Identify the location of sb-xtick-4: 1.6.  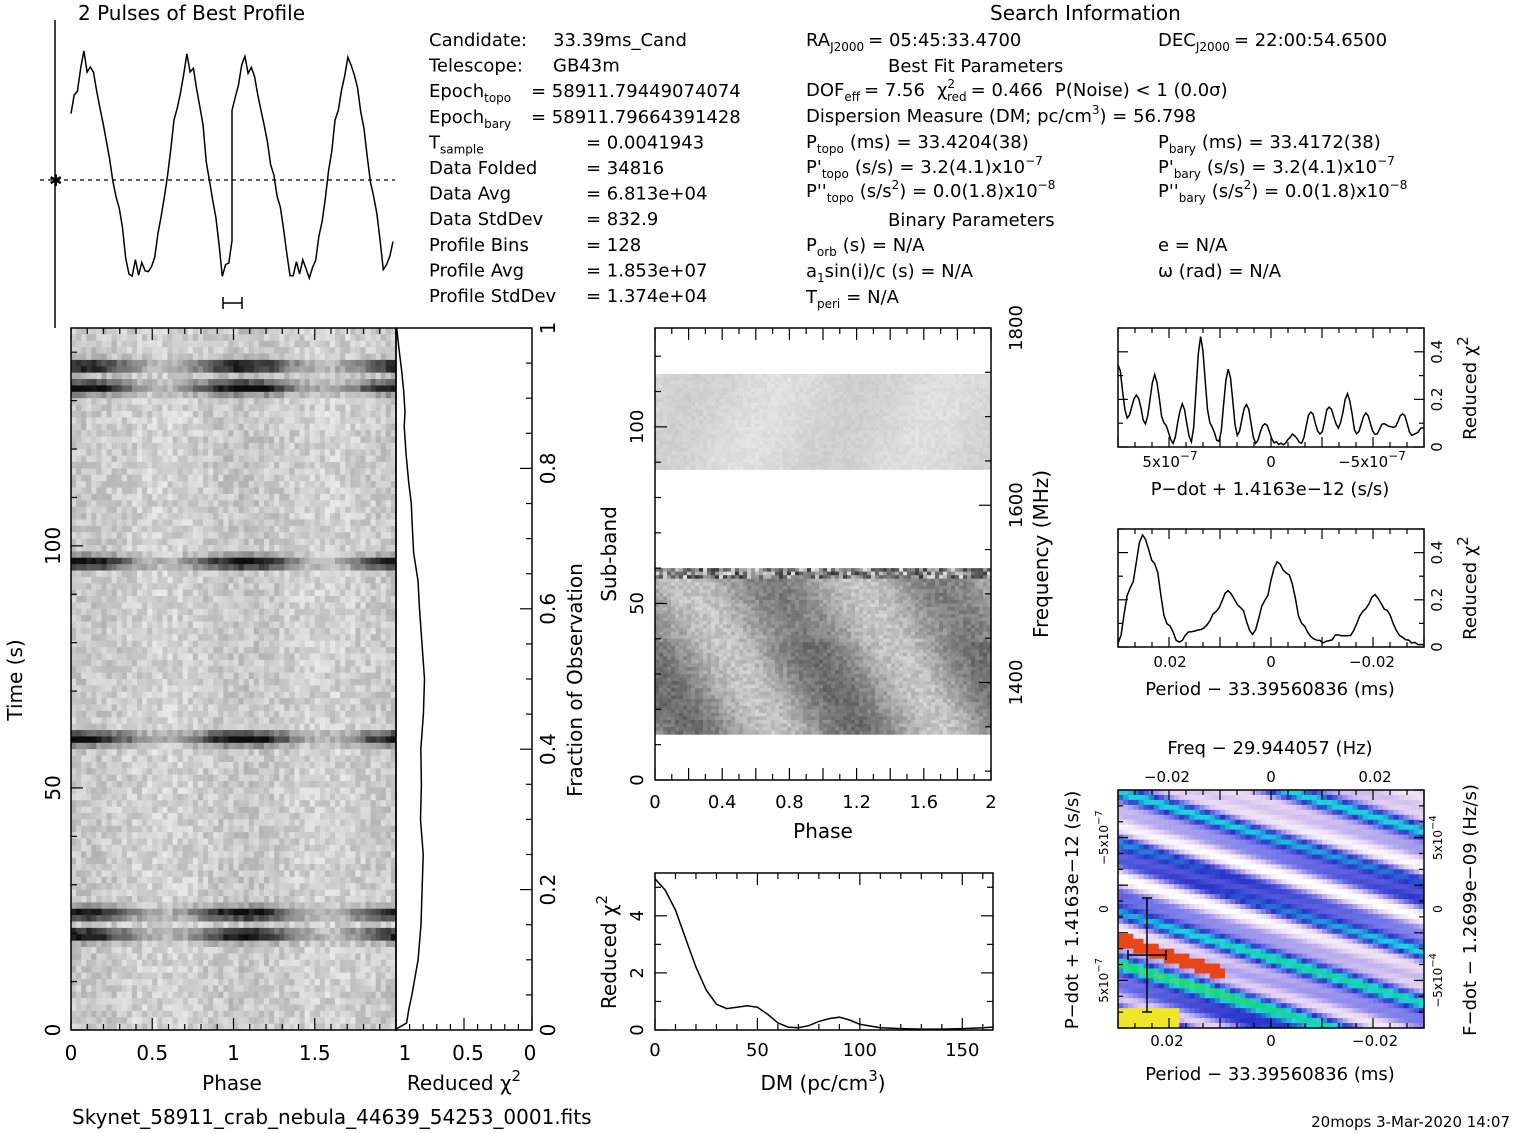
(923, 802).